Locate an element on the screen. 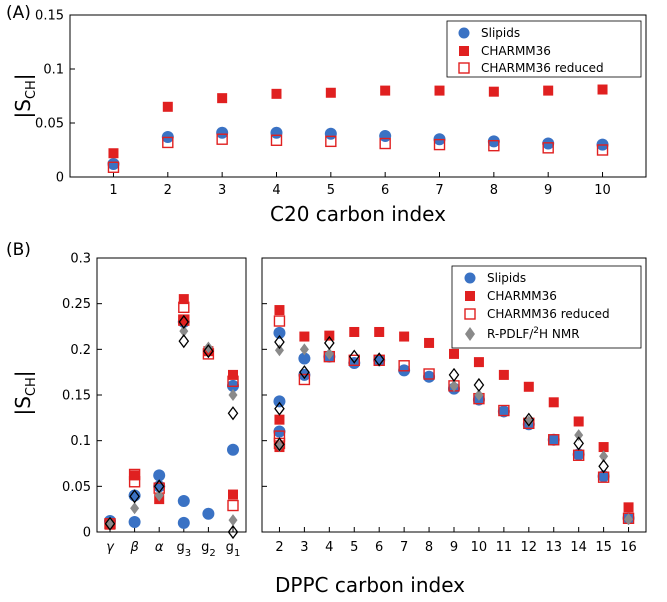  x-tick-label: 9 is located at coordinates (454, 547).